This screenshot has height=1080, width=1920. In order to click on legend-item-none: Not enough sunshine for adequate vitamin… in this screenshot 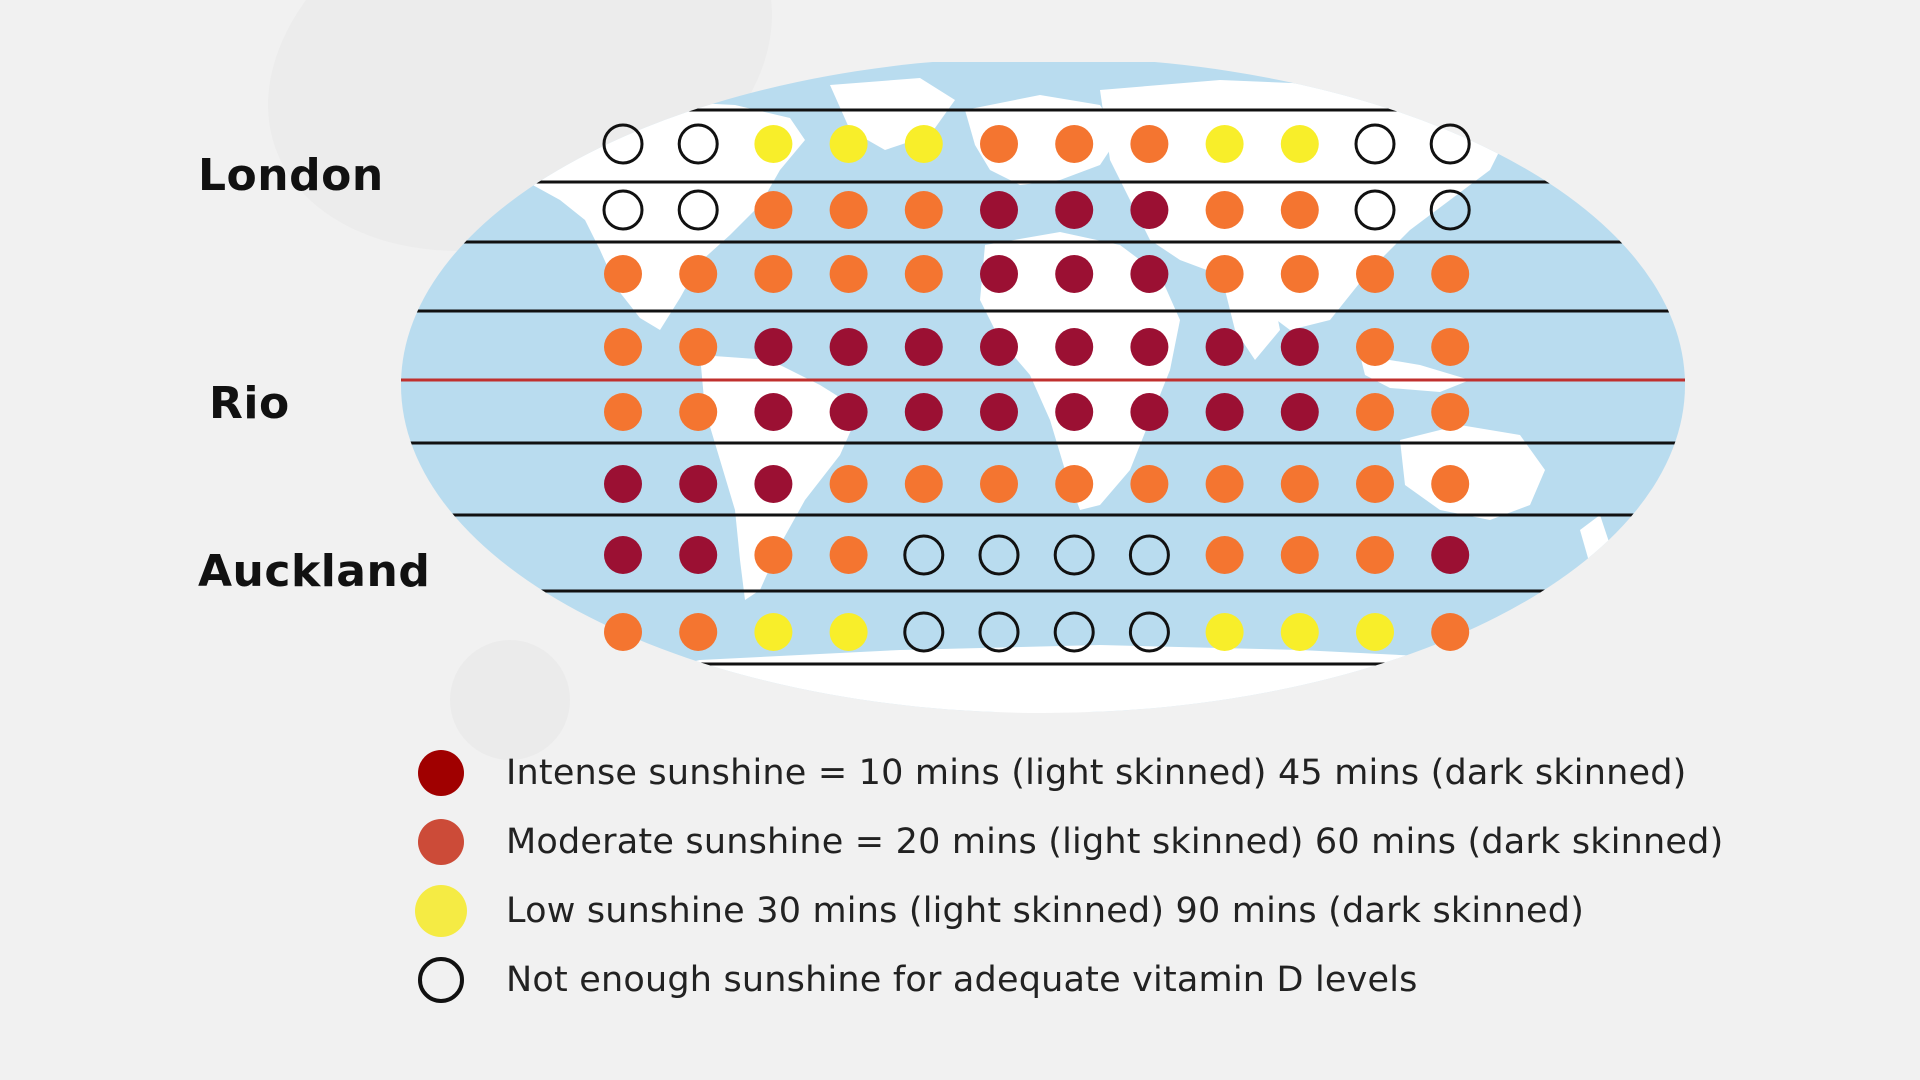, I will do `click(1070, 979)`.